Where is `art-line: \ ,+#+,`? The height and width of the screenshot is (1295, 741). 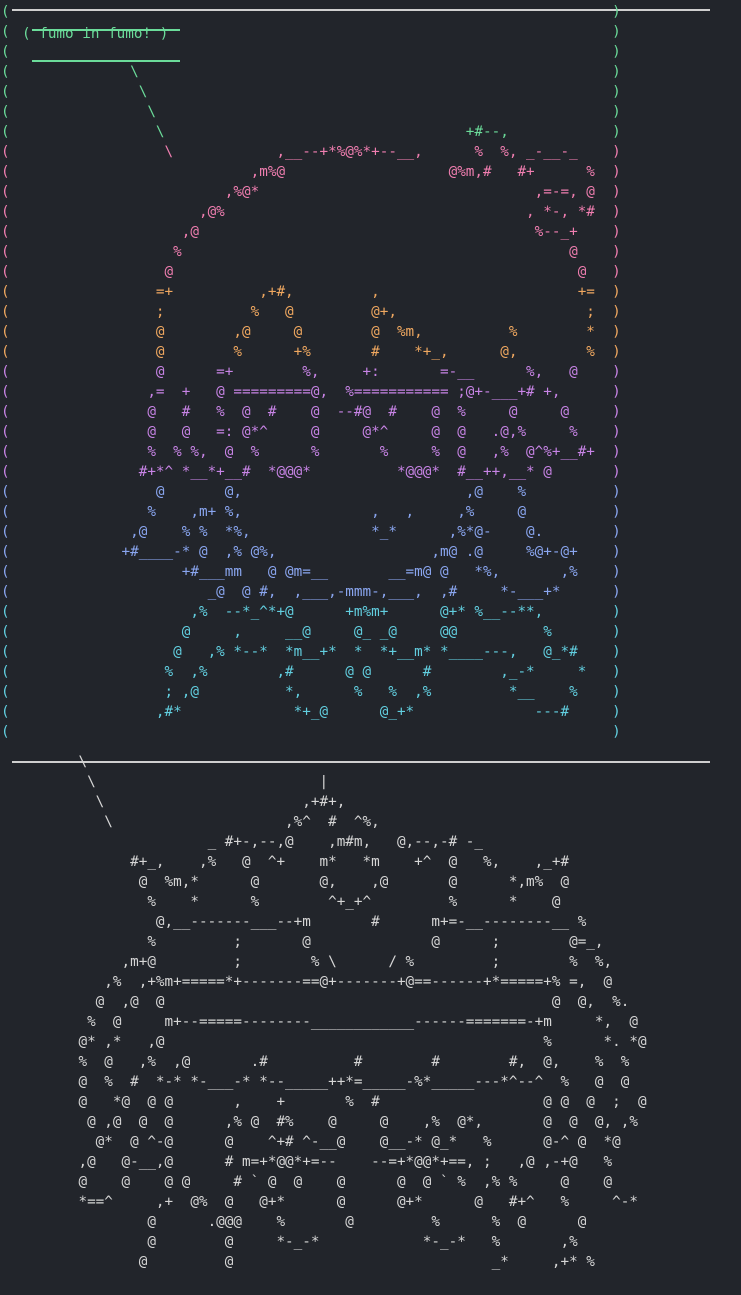
art-line: \ ,+#+, is located at coordinates (220, 802).